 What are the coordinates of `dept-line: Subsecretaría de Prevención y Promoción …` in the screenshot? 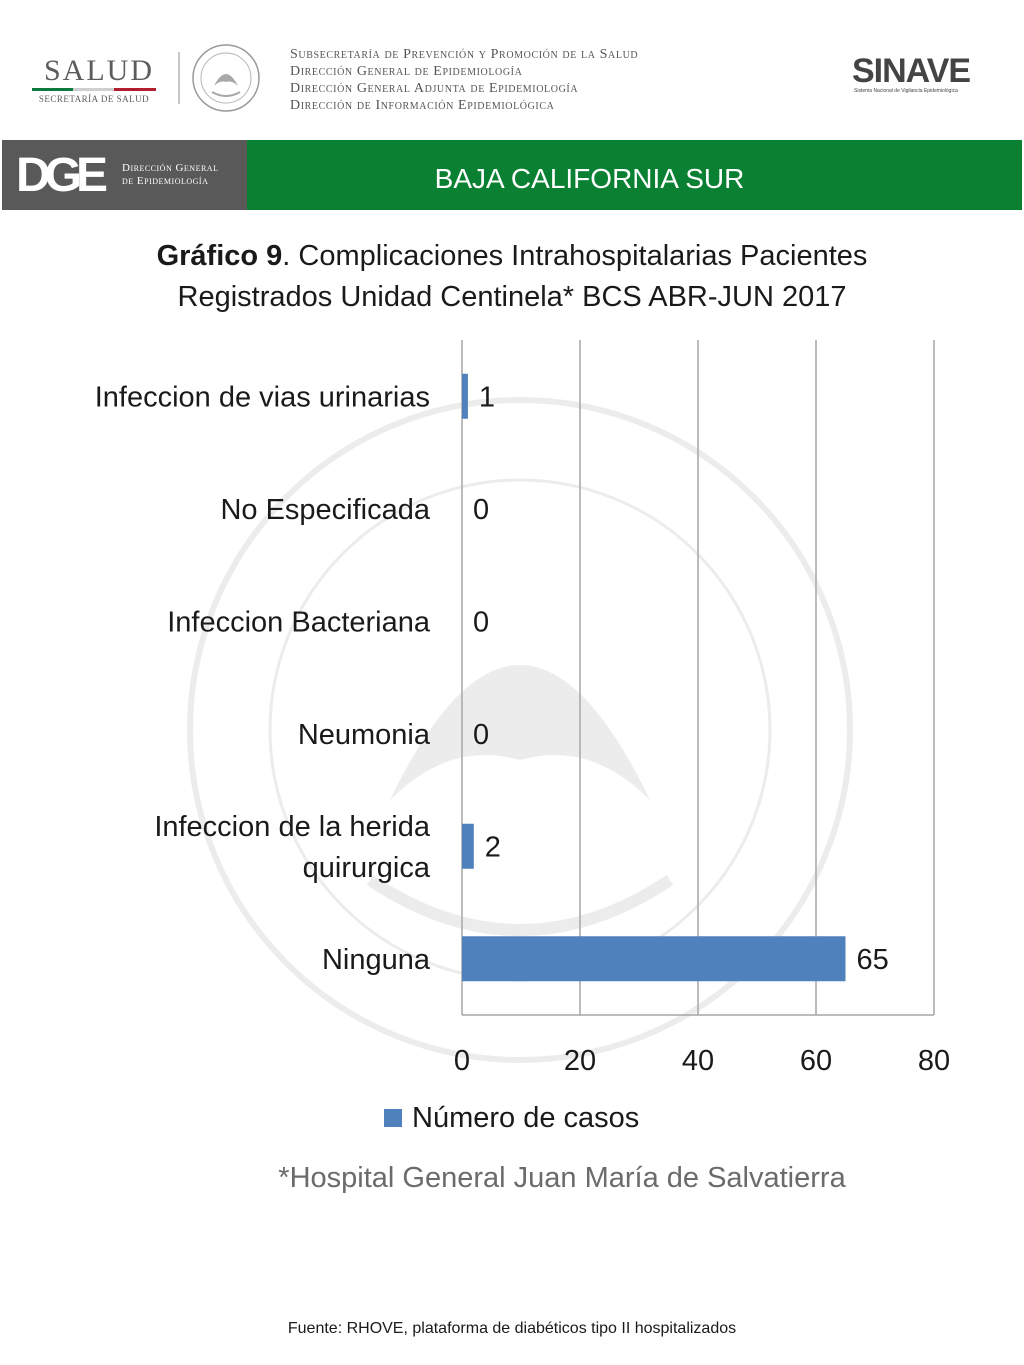 It's located at (464, 54).